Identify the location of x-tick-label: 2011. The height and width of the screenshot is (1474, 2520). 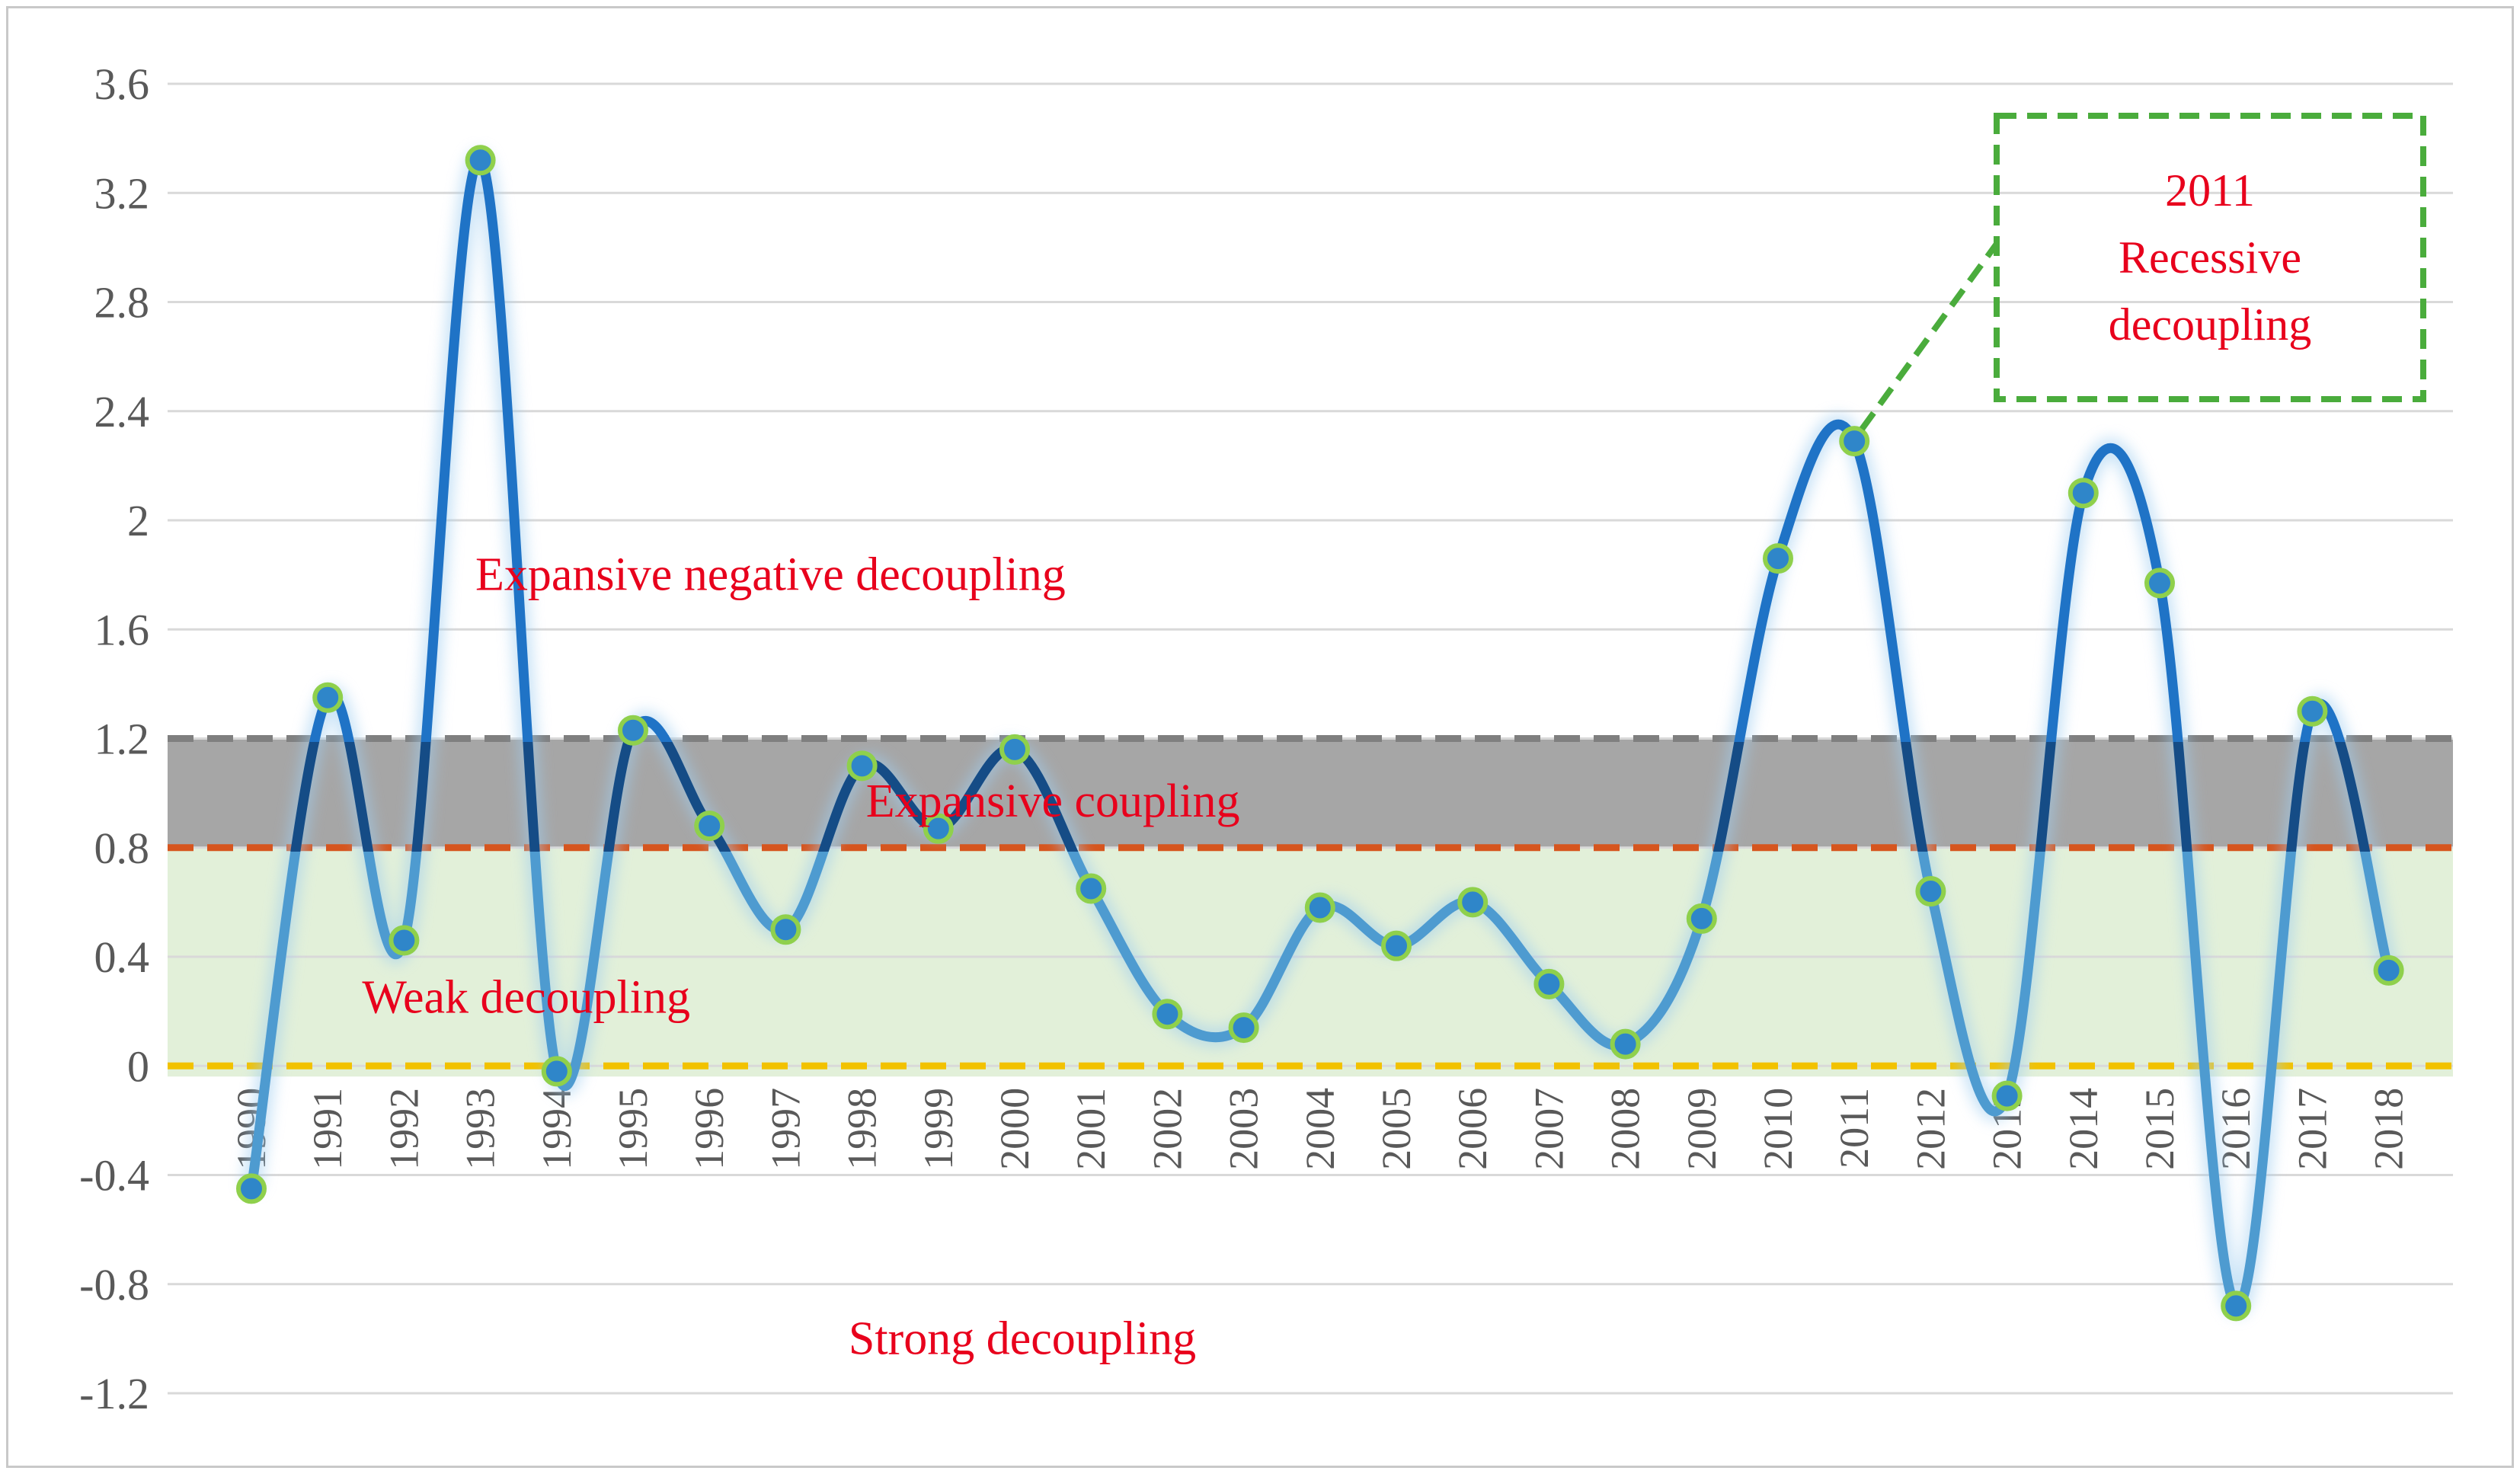
(1854, 1128).